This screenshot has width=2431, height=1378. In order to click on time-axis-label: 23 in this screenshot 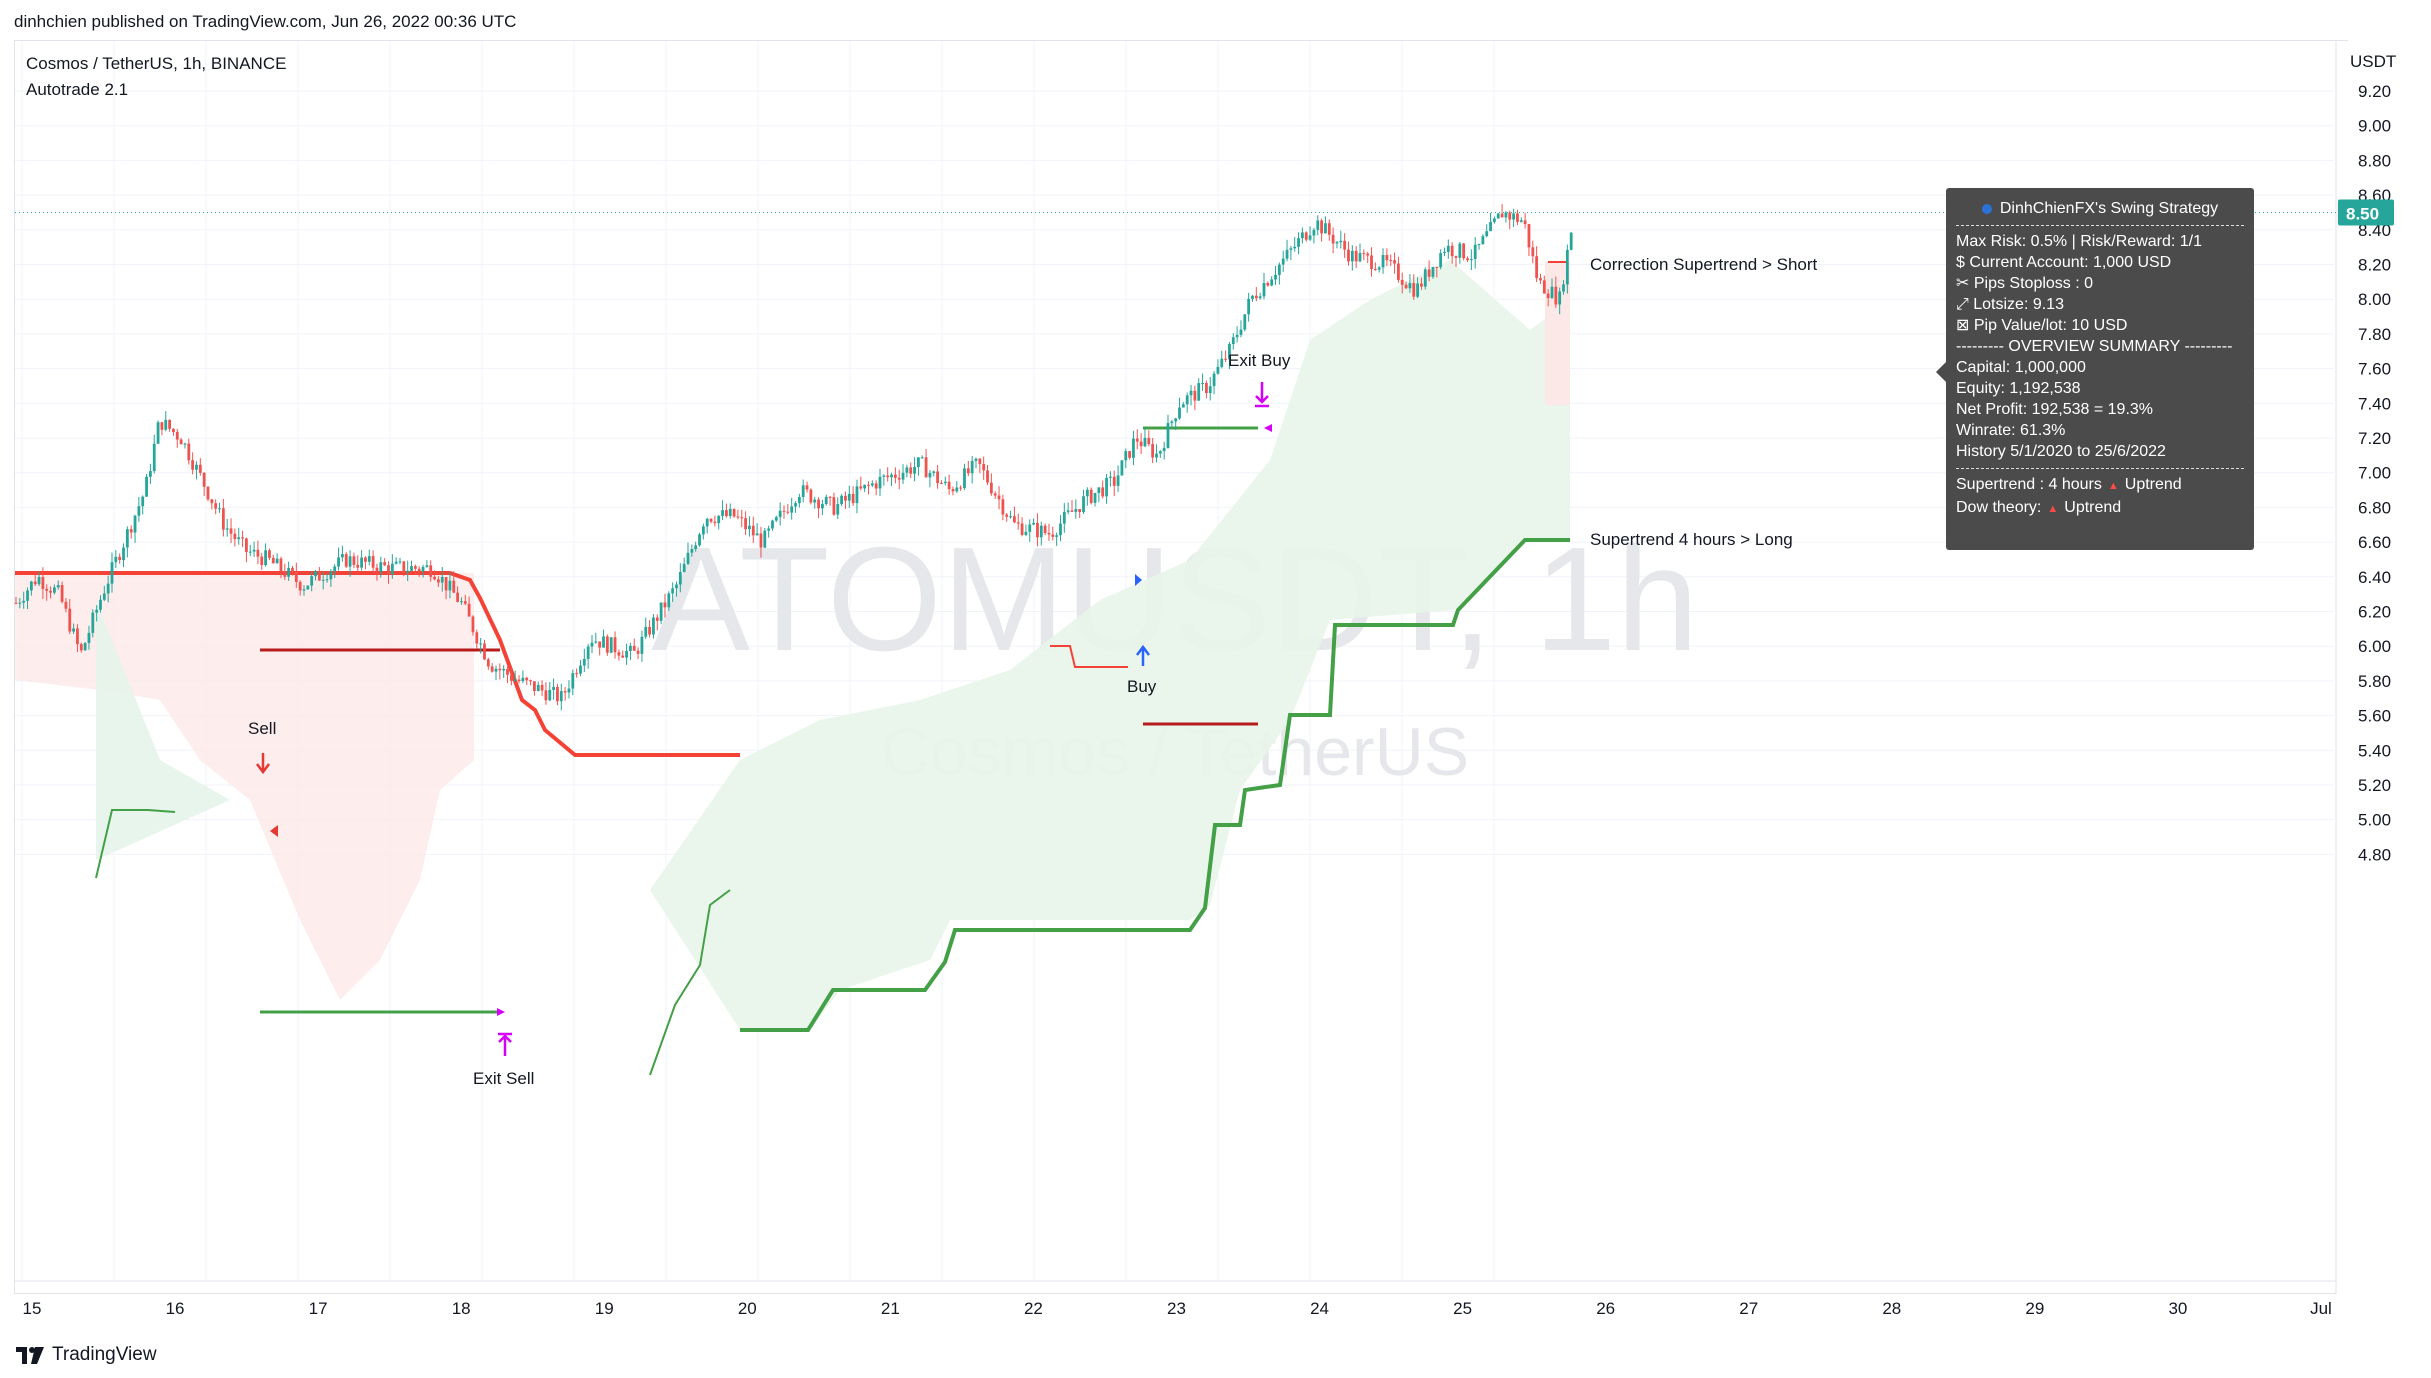, I will do `click(1176, 1308)`.